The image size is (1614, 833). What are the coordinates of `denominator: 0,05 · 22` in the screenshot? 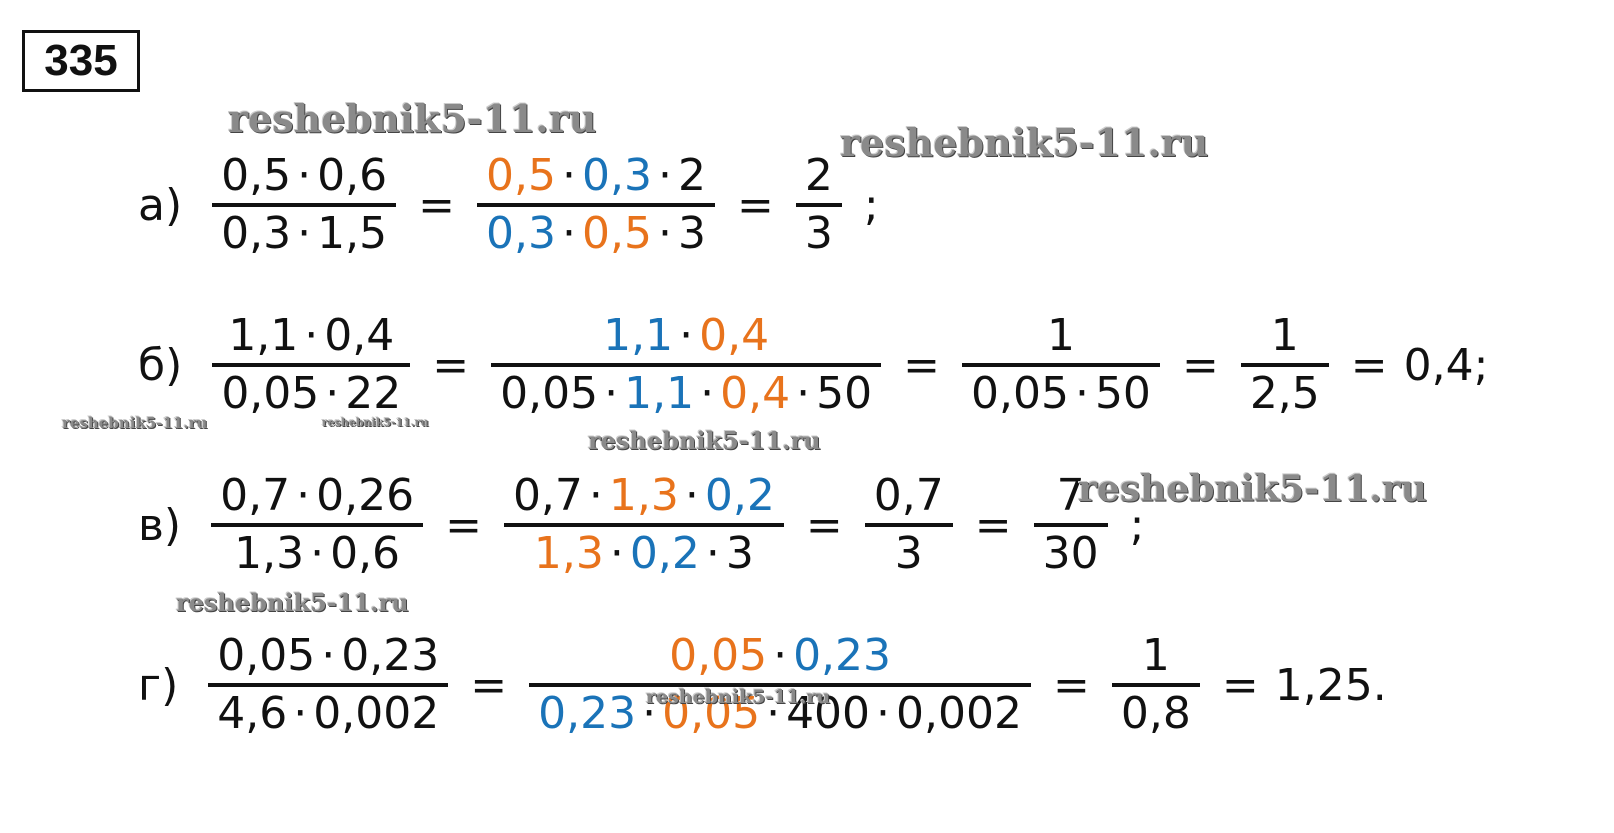 It's located at (311, 394).